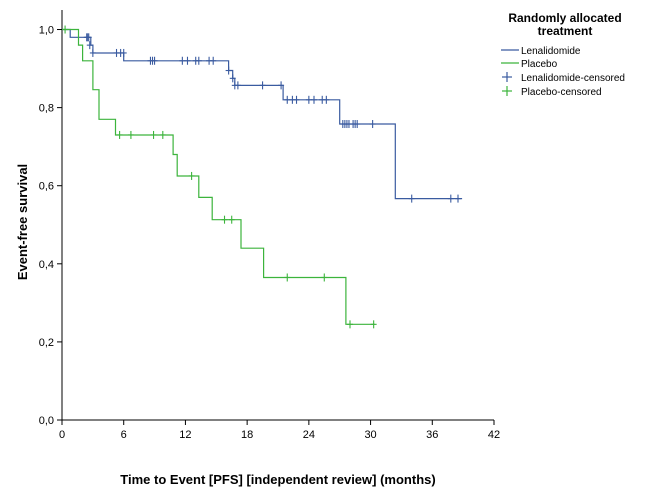  Describe the element at coordinates (247, 435) in the screenshot. I see `x-tick-label: 18` at that location.